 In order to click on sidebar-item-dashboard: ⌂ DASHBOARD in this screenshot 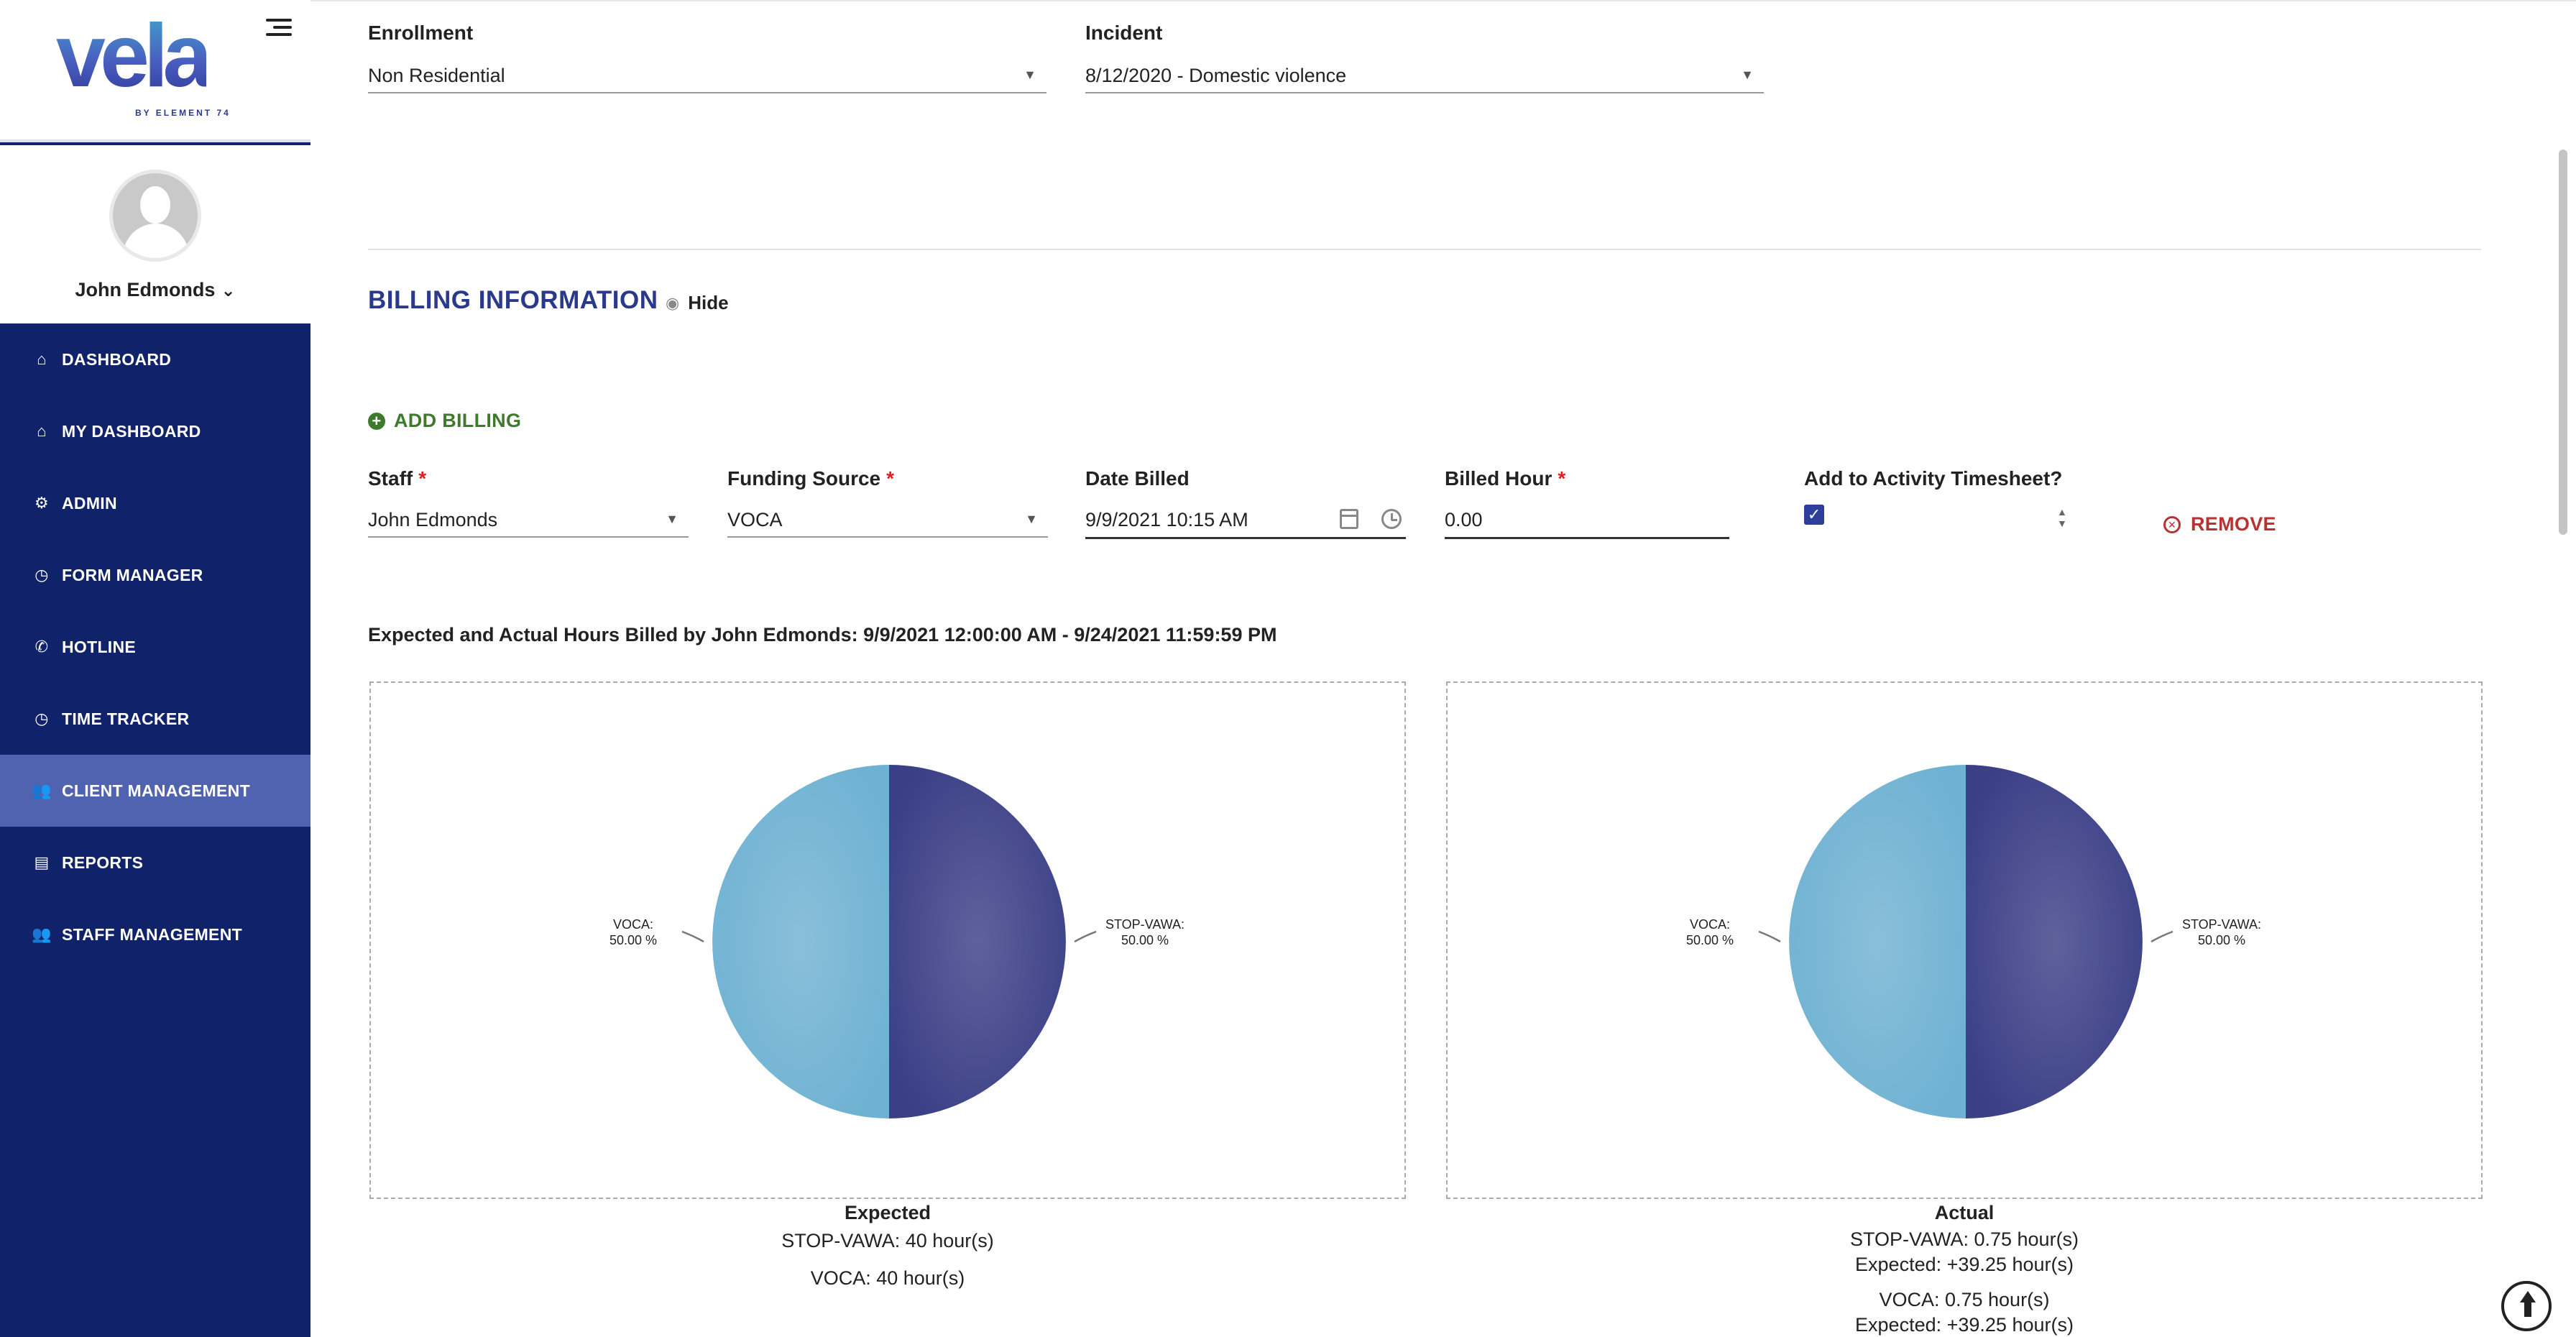, I will do `click(155, 359)`.